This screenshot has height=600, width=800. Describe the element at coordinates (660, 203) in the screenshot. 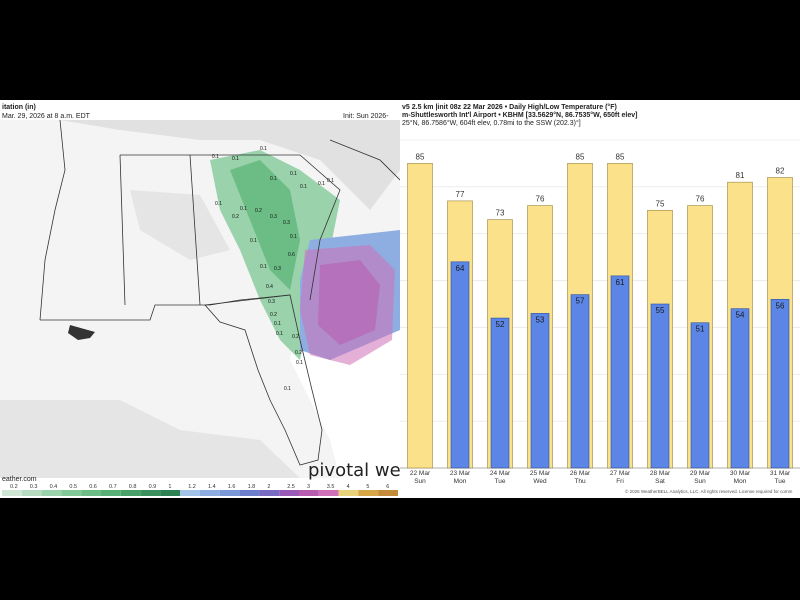

I see `high-temp-label: 75` at that location.